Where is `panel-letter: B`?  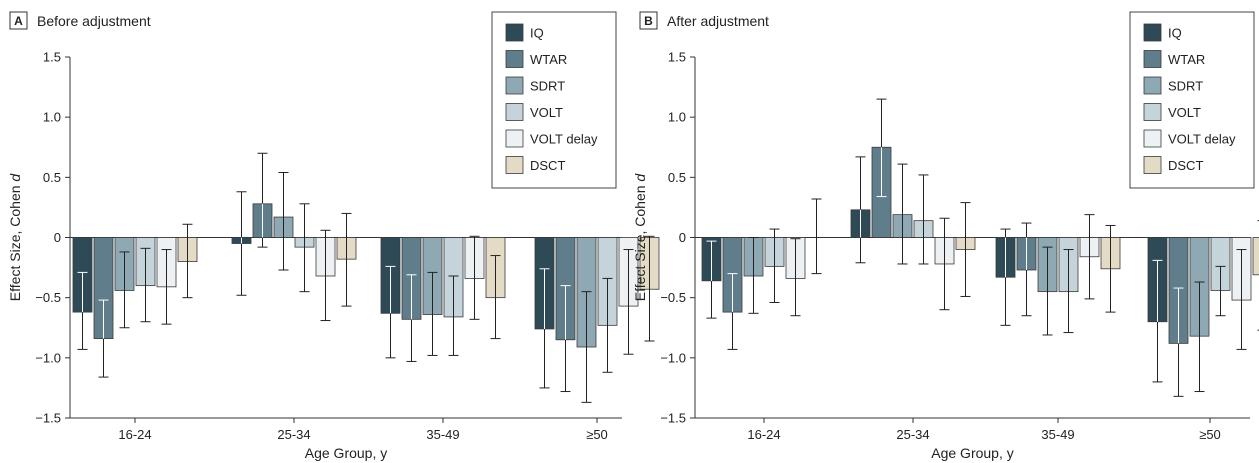
panel-letter: B is located at coordinates (648, 21).